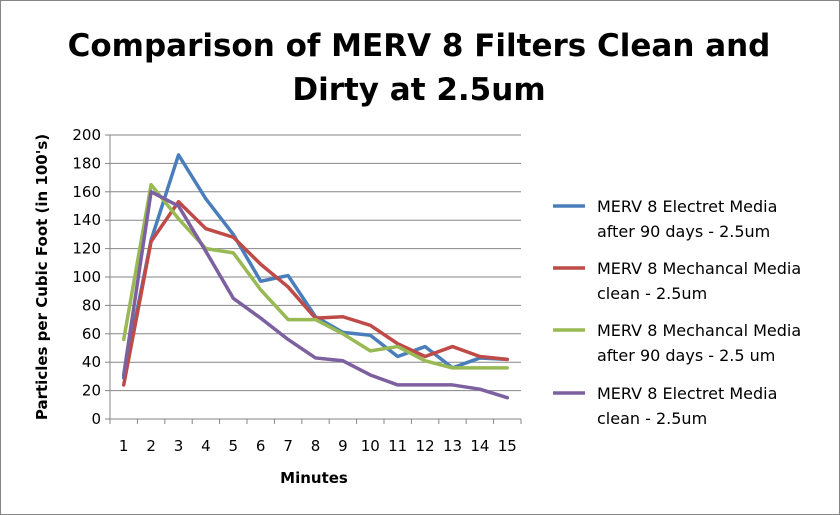 The width and height of the screenshot is (840, 515). I want to click on x-tick-label: 3, so click(179, 446).